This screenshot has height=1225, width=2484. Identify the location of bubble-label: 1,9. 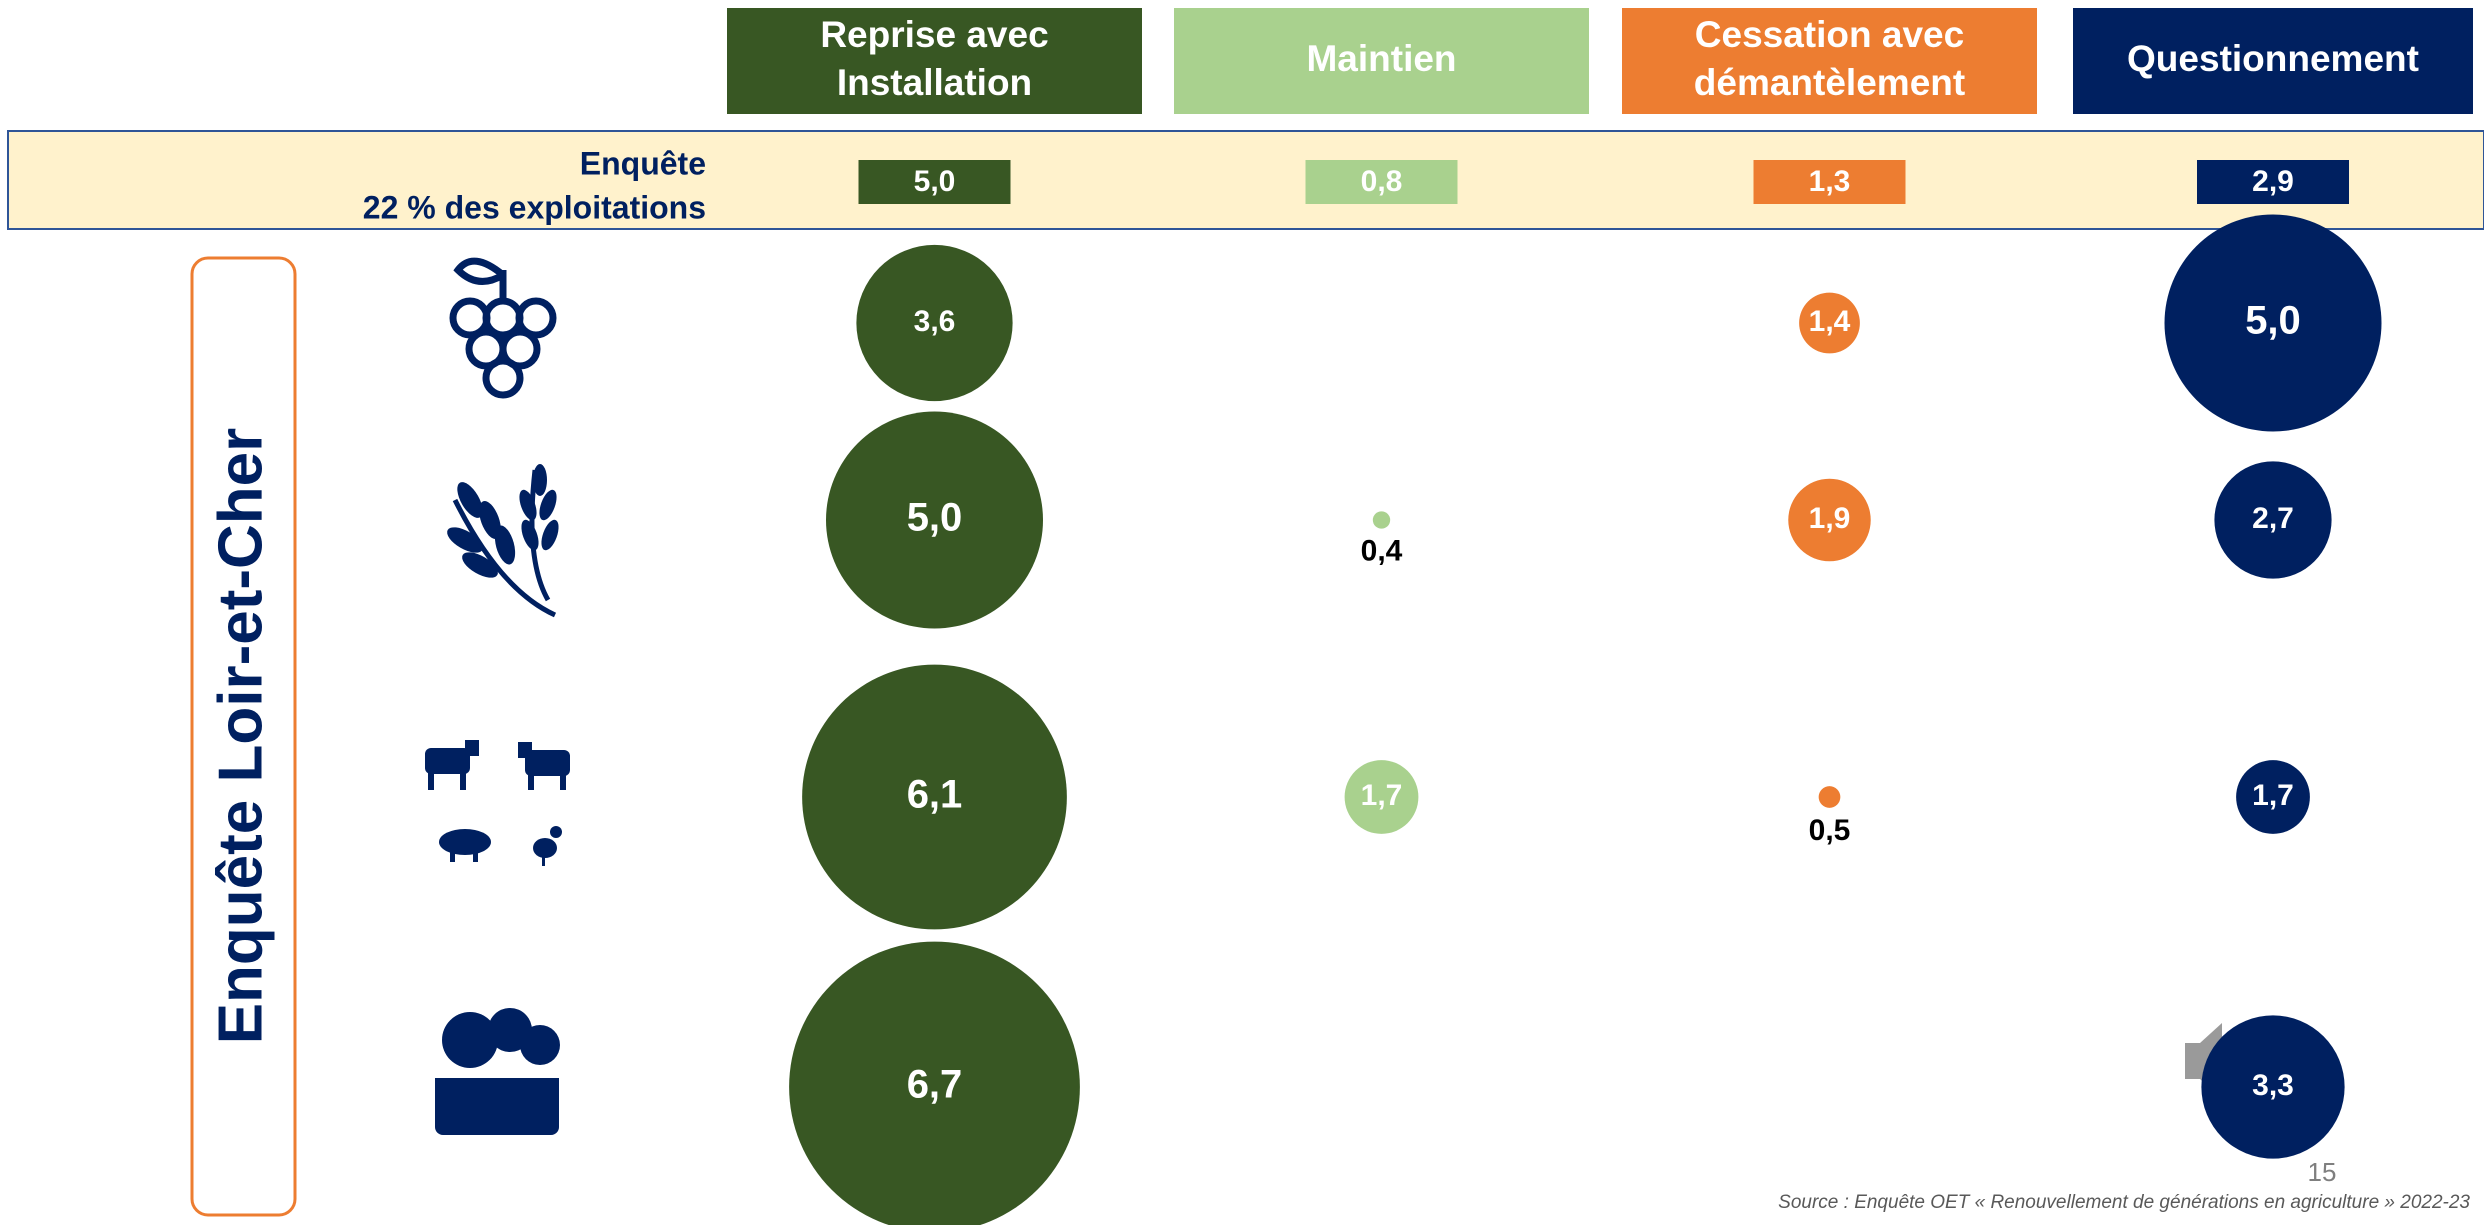
(1830, 518).